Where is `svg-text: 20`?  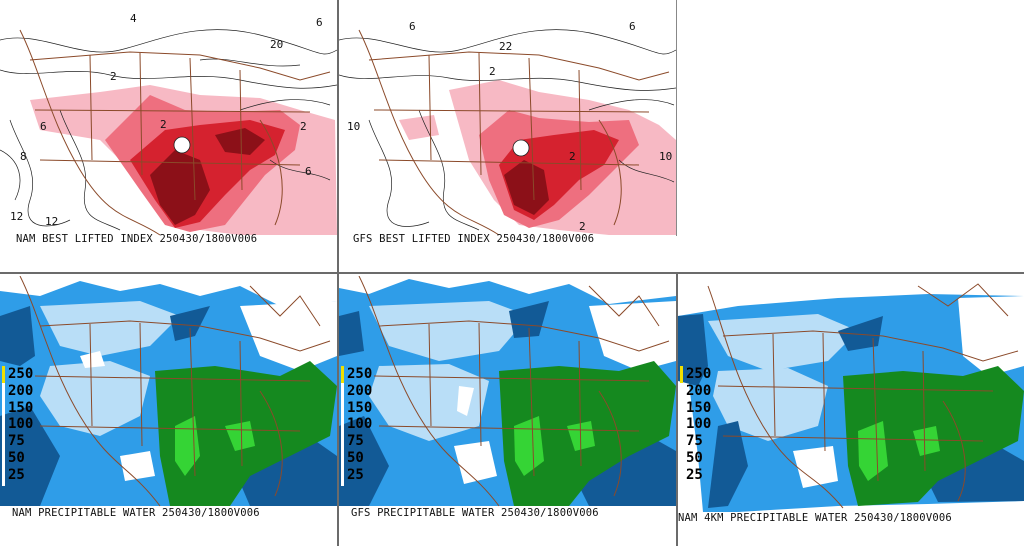
svg-text: 20 is located at coordinates (276, 44).